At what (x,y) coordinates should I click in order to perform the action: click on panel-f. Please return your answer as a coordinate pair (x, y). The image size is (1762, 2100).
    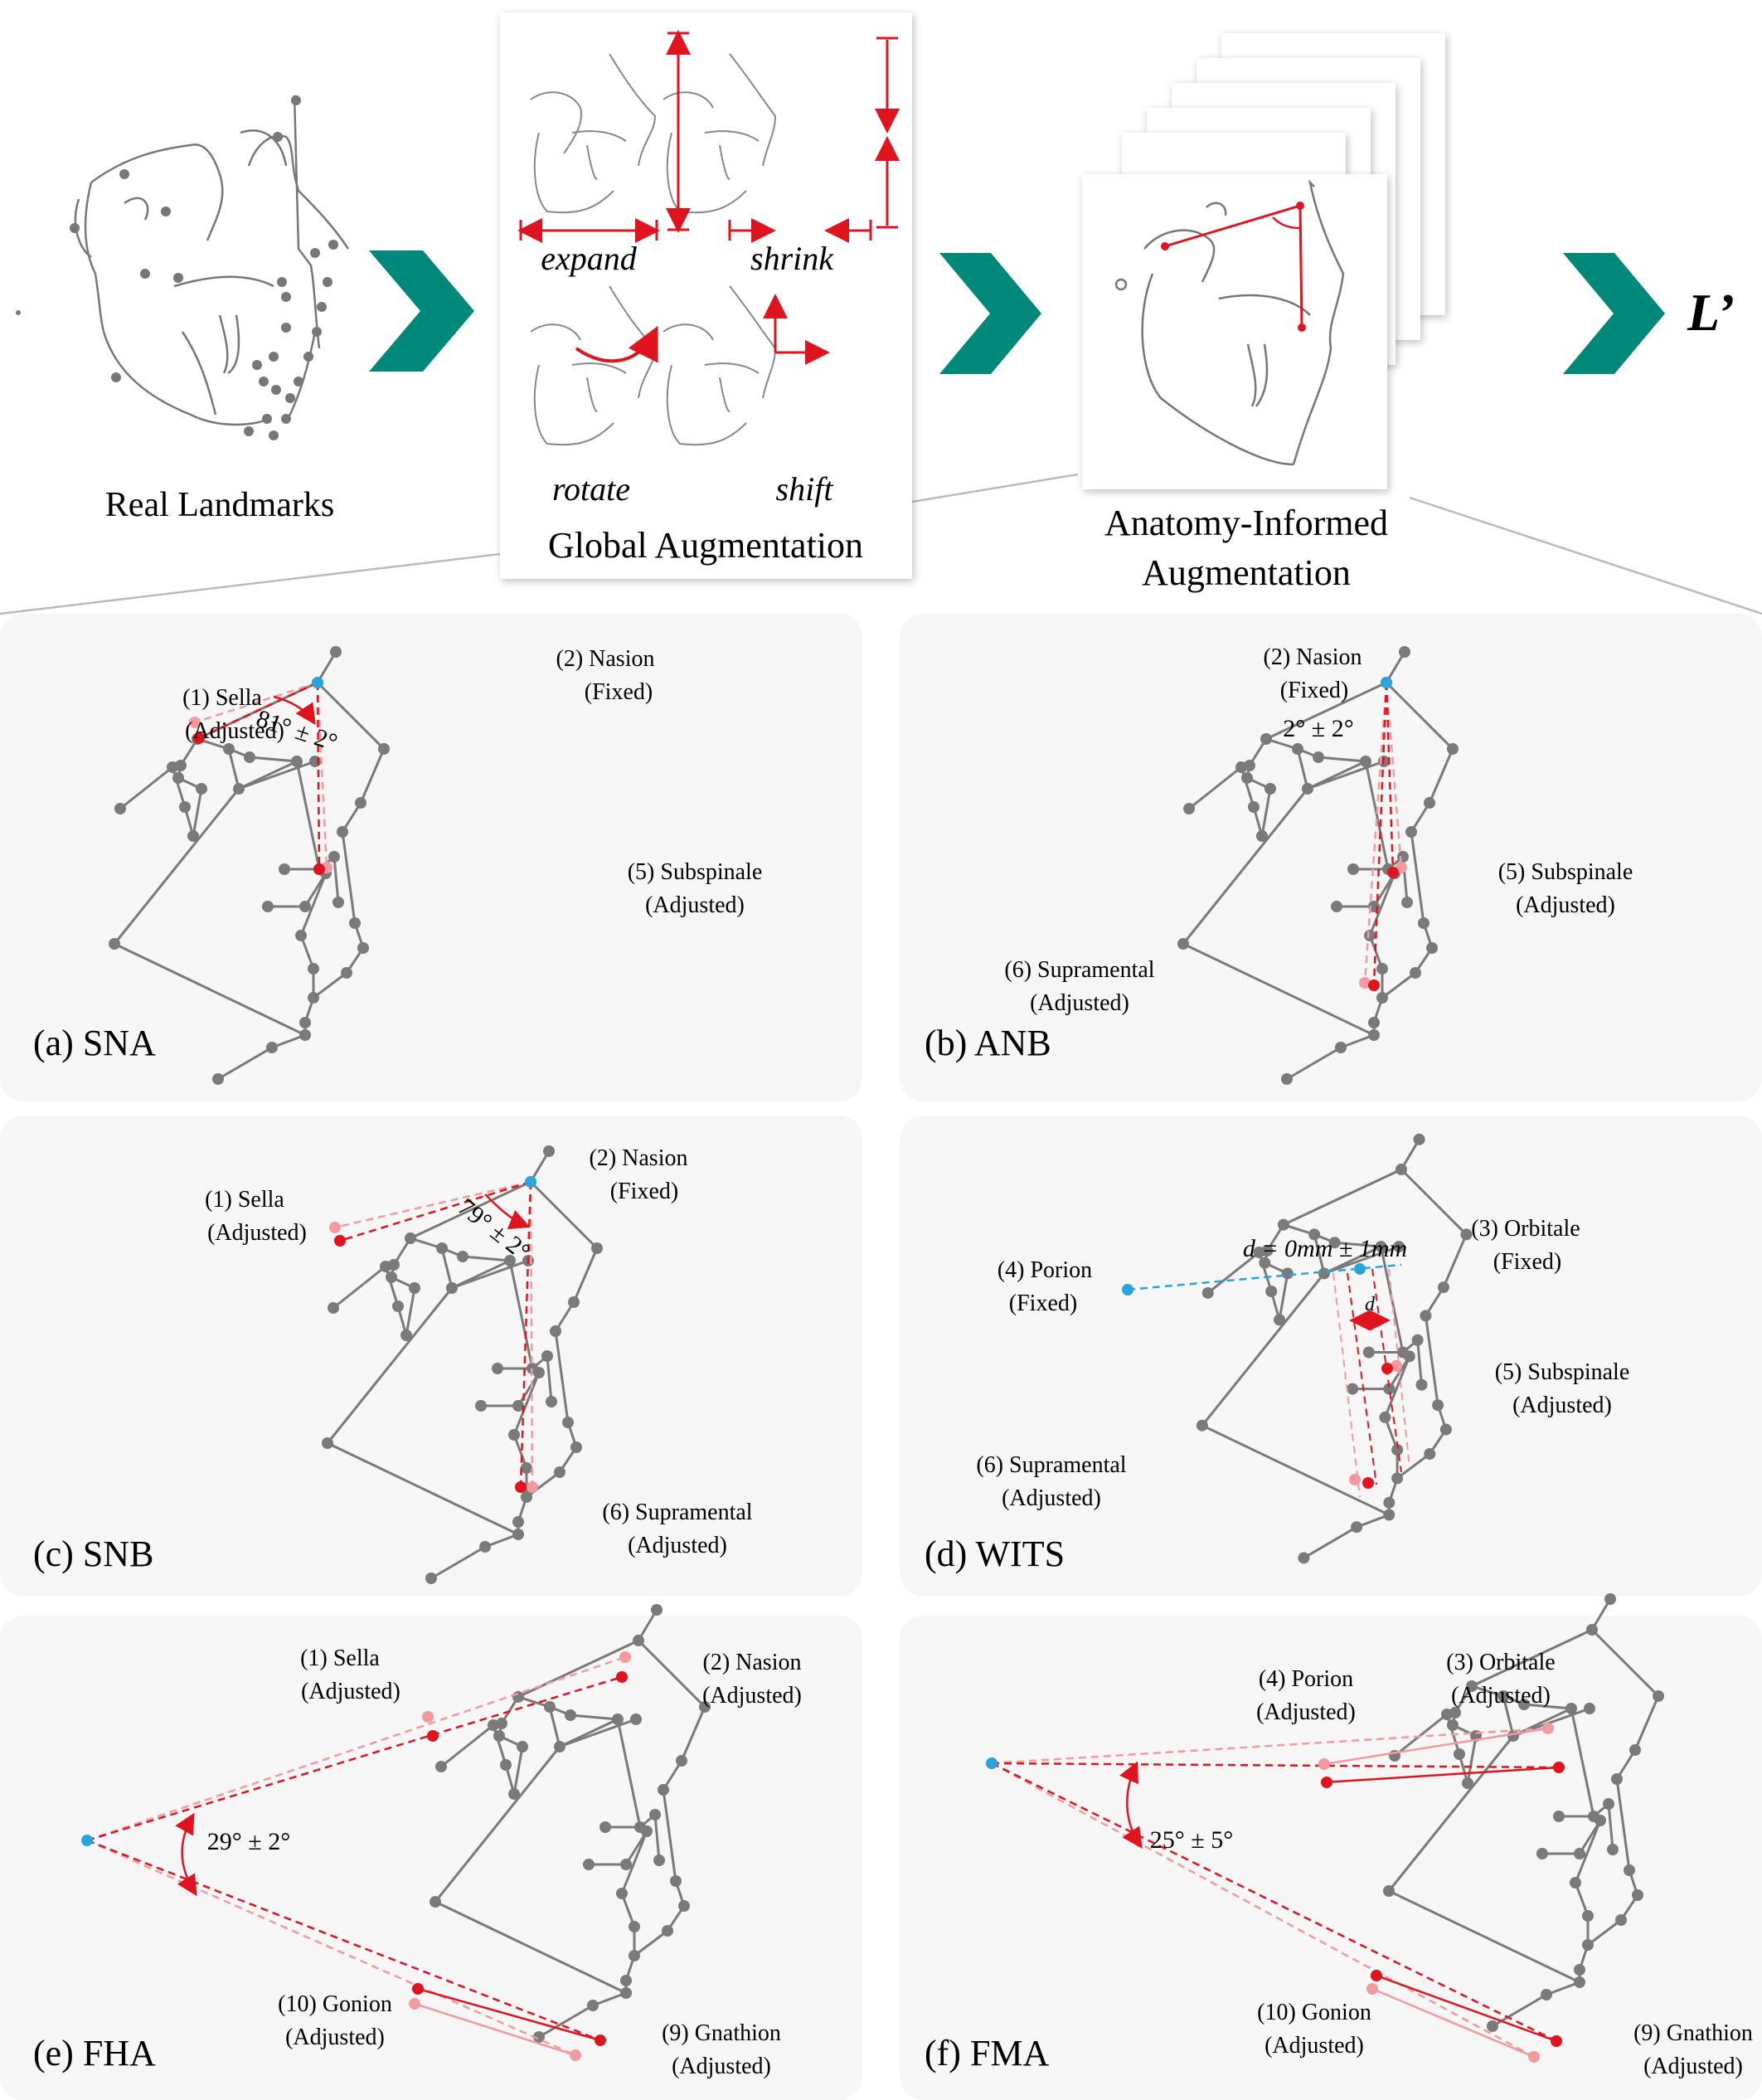
    Looking at the image, I should click on (1331, 1858).